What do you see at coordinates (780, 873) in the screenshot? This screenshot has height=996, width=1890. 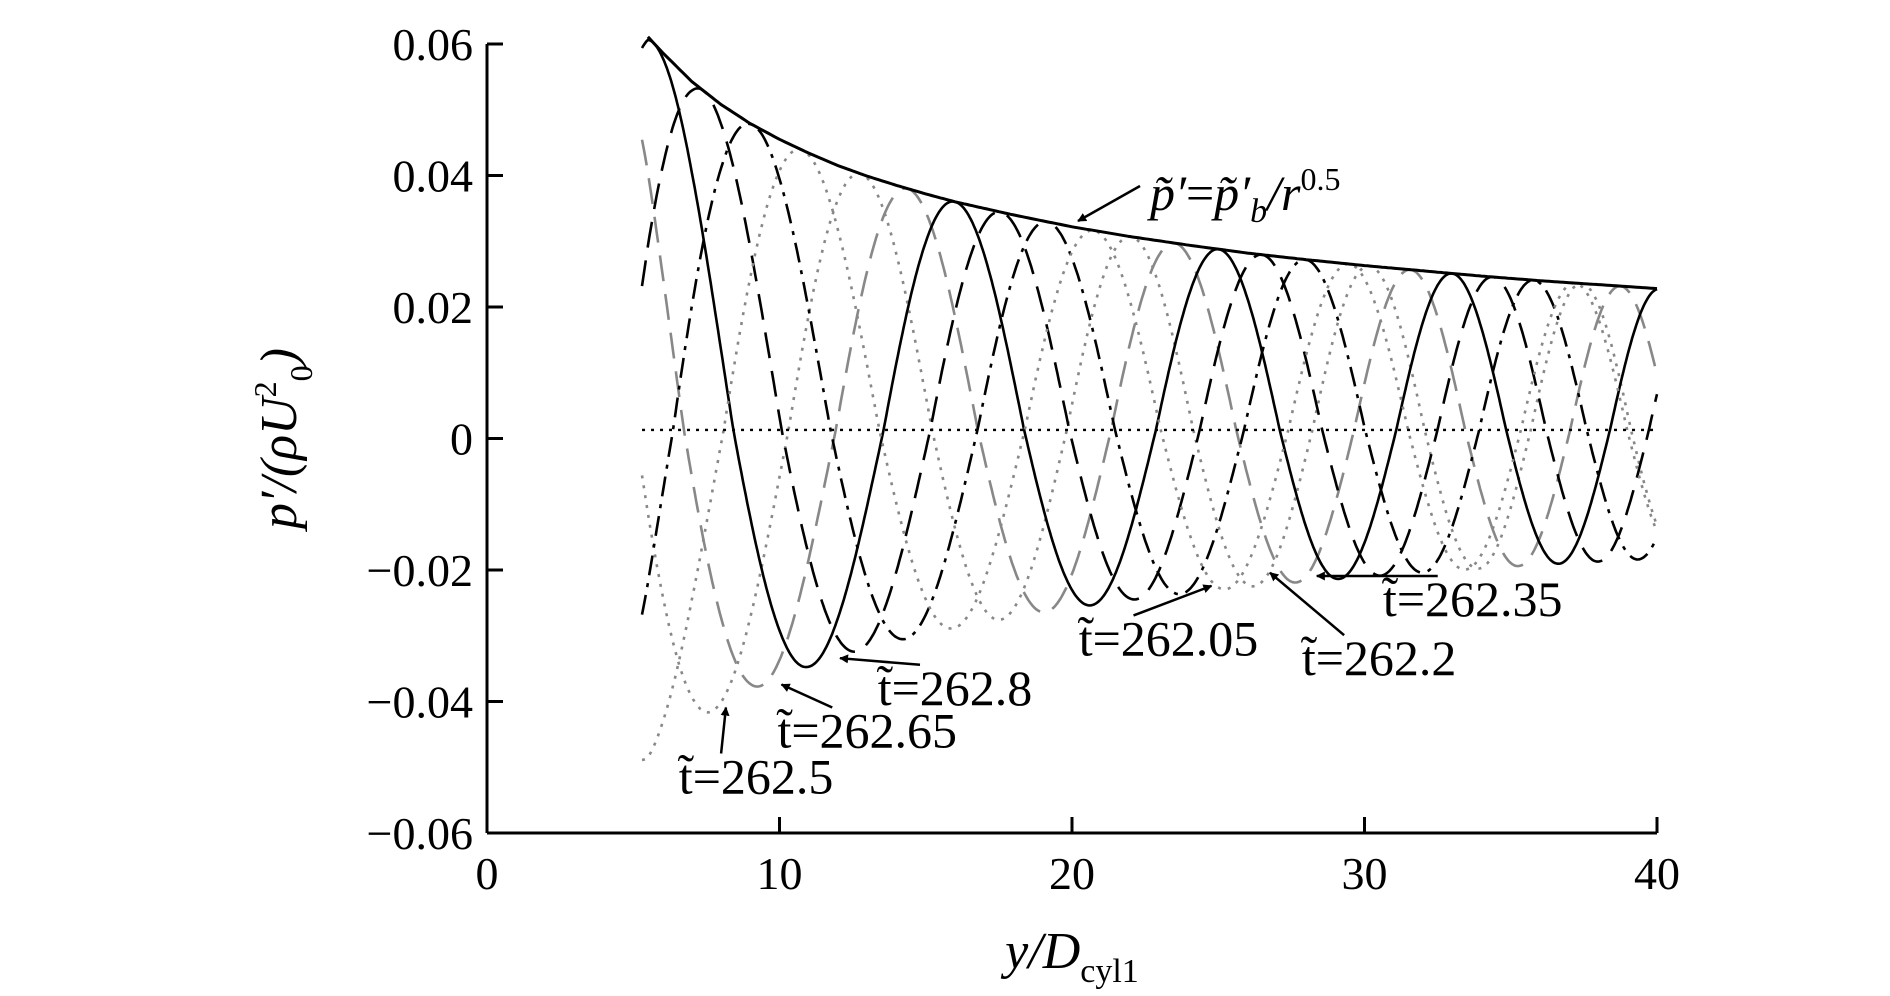 I see `x-tick-label: 10` at bounding box center [780, 873].